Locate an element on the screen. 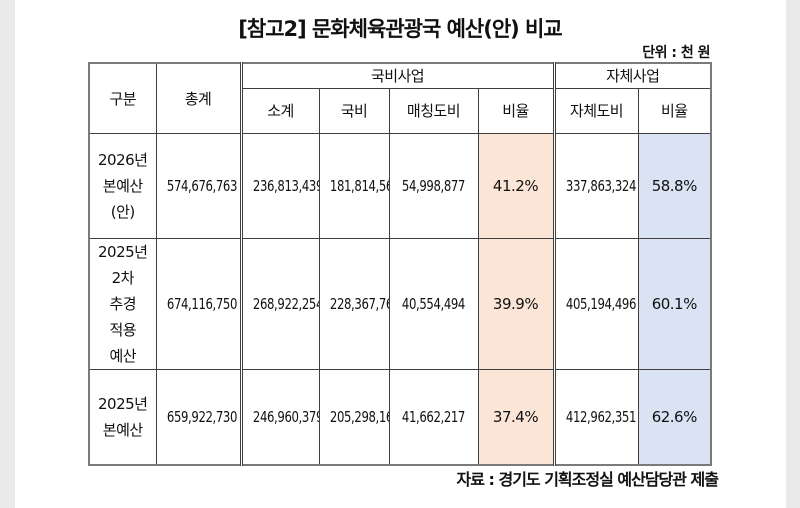 Image resolution: width=800 pixels, height=508 pixels. national-value: 181,814,562 is located at coordinates (358, 185).